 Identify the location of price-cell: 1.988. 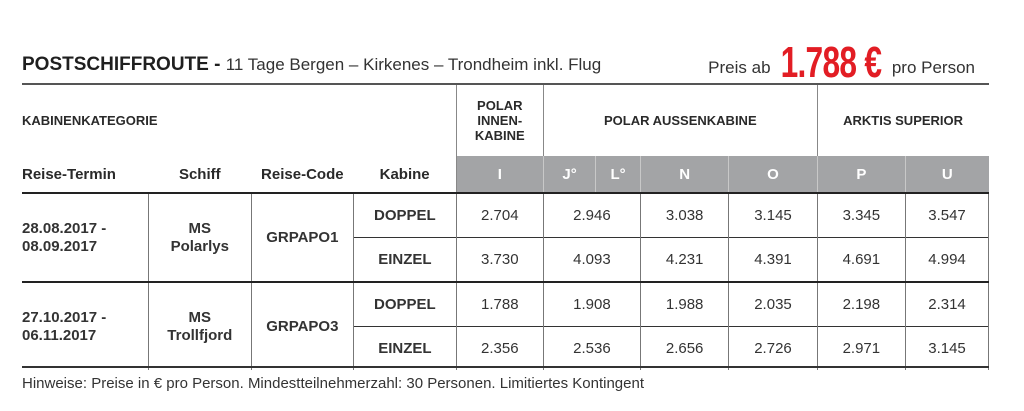
(684, 304).